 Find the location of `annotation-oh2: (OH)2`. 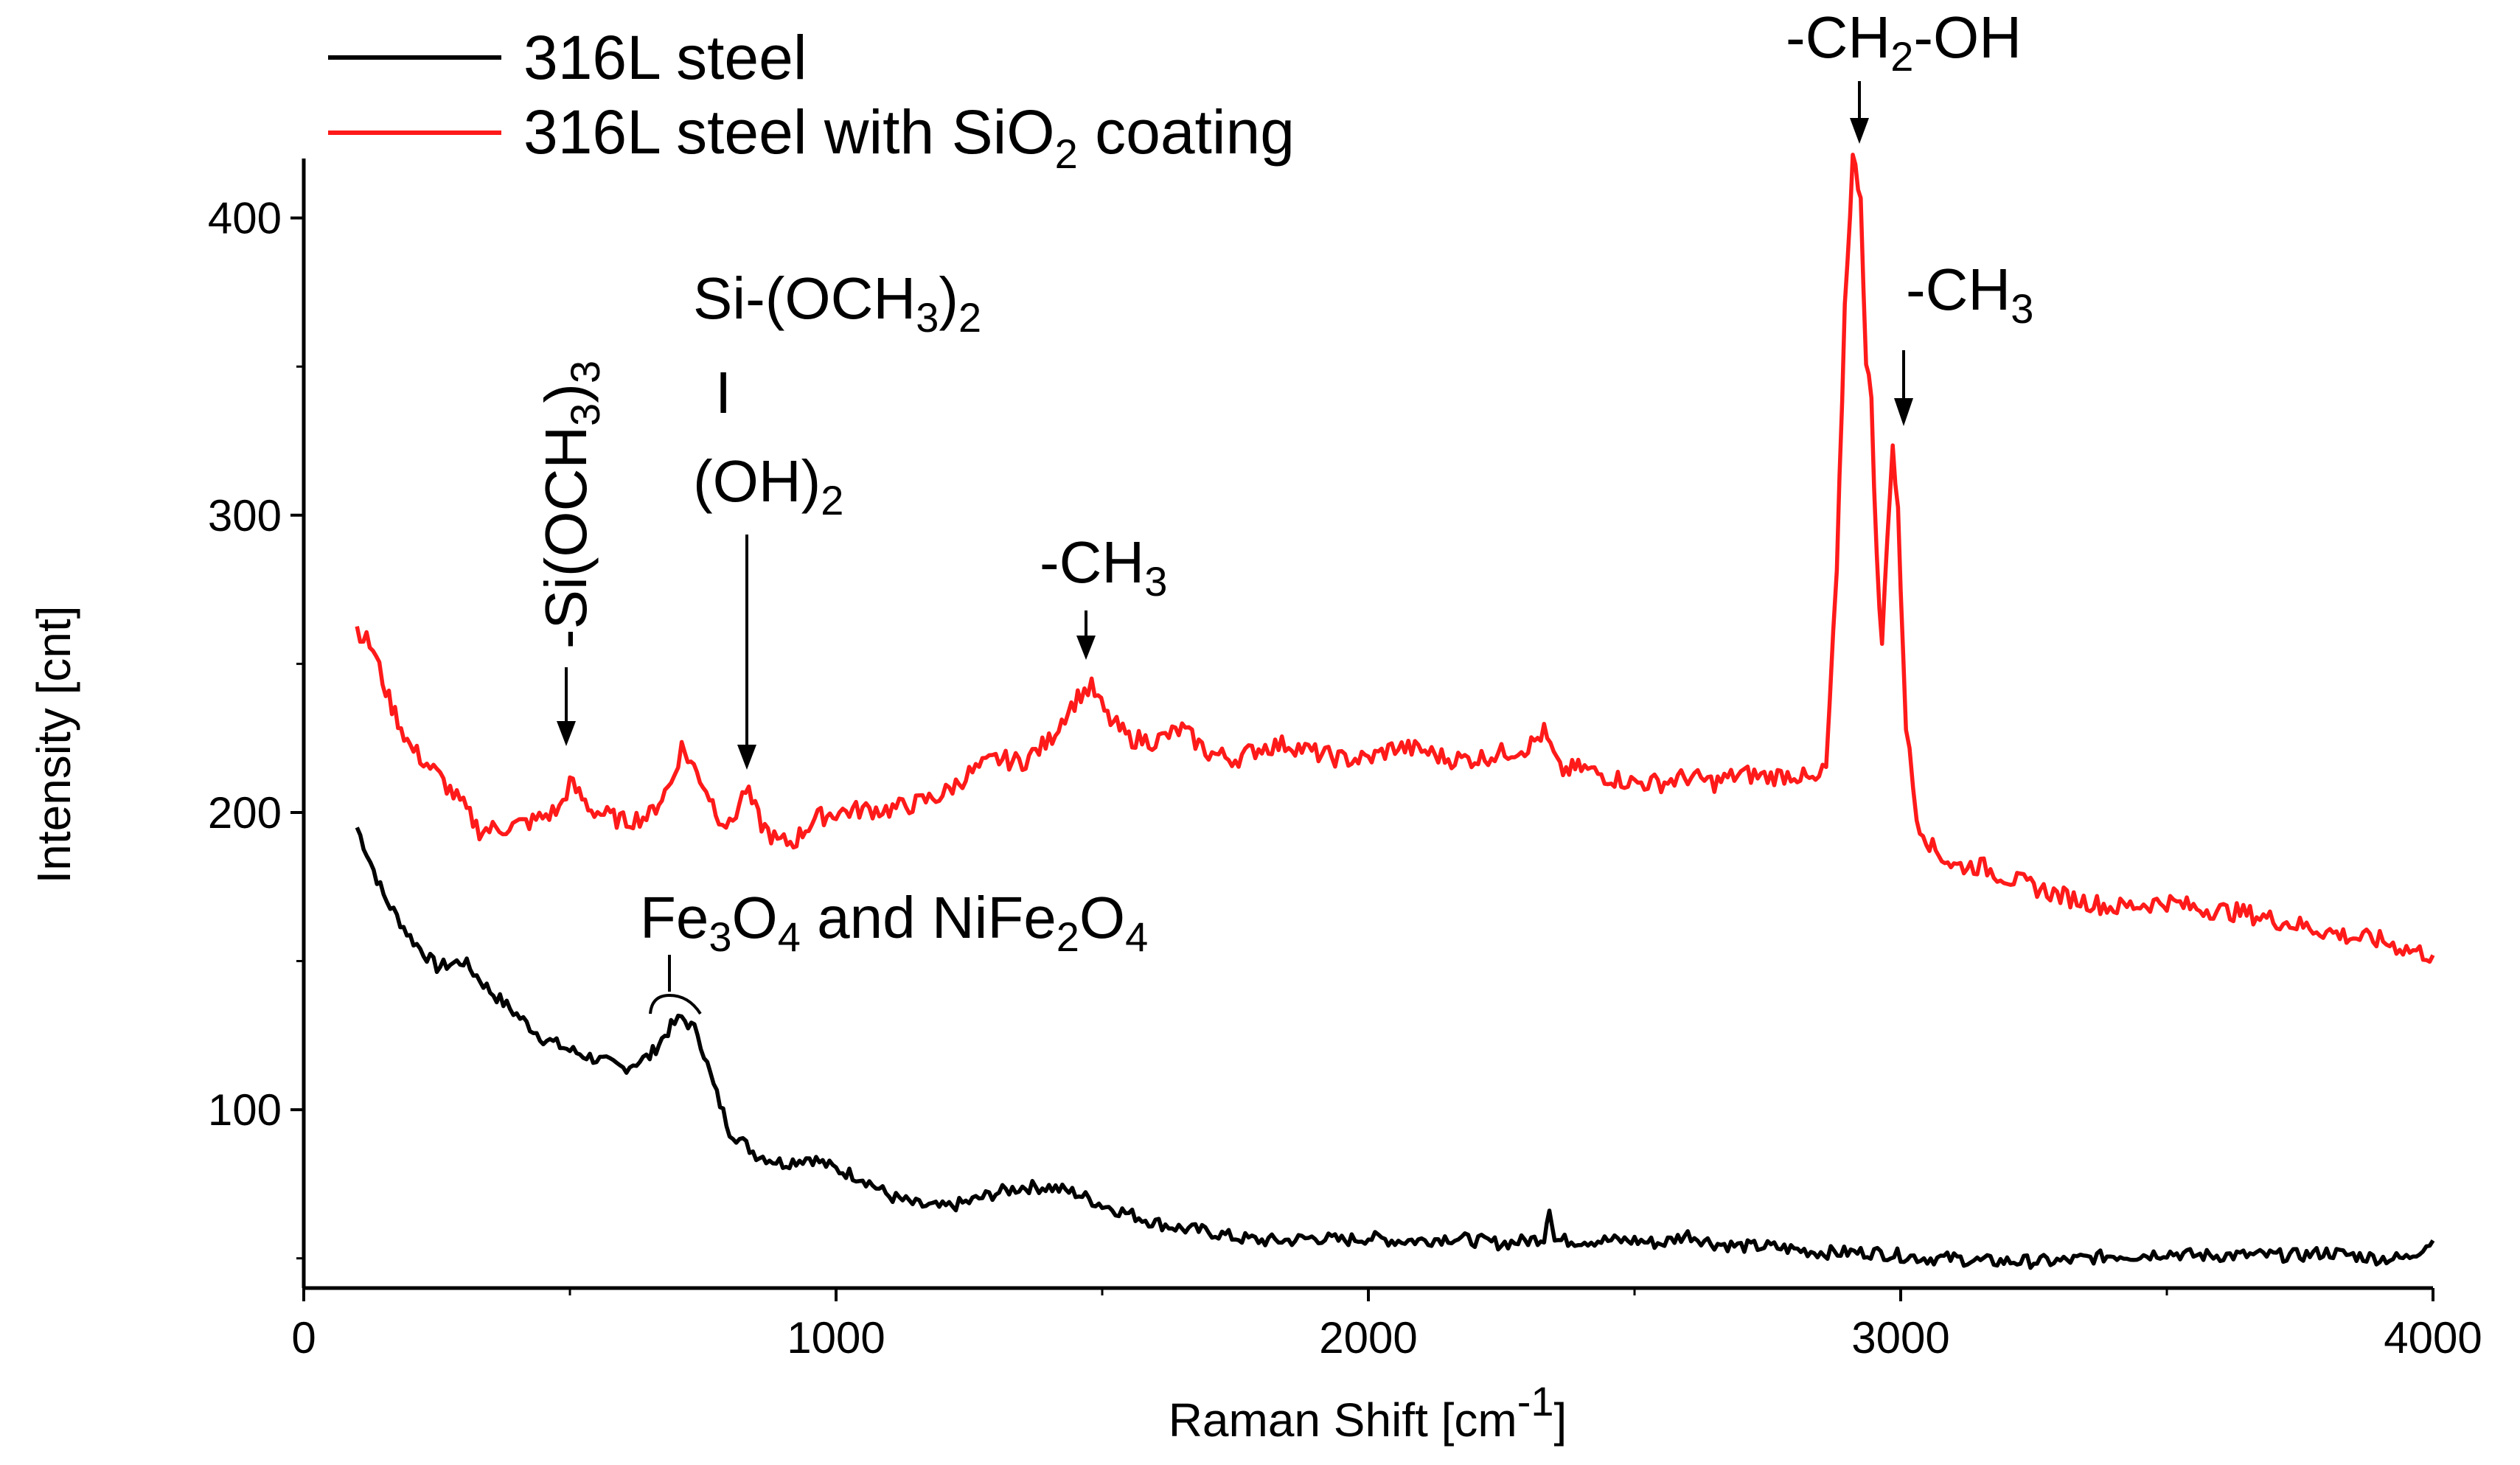

annotation-oh2: (OH)2 is located at coordinates (768, 486).